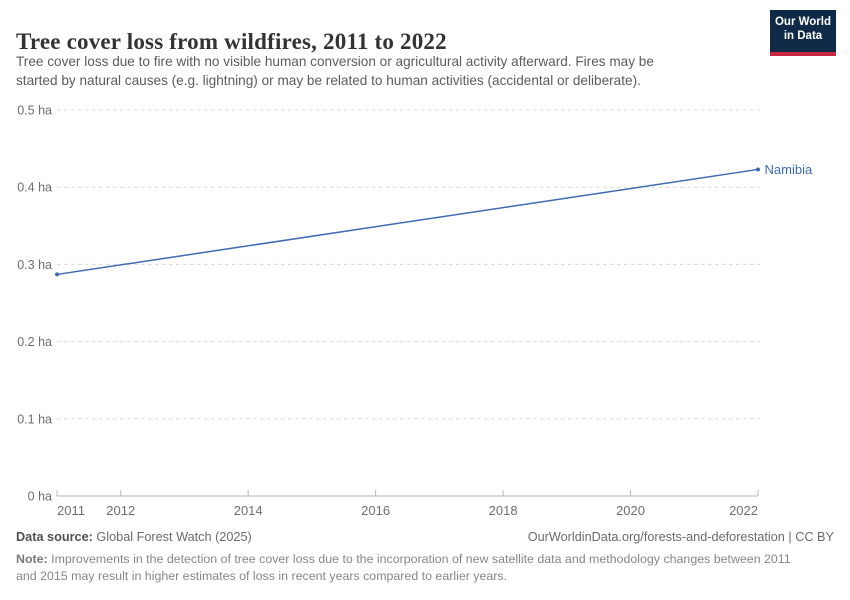 Image resolution: width=850 pixels, height=600 pixels. I want to click on x-axis-tick-label: 2012, so click(120, 510).